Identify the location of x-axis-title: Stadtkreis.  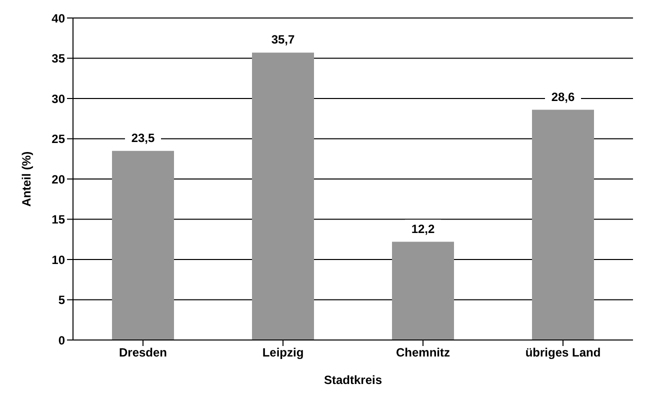
(353, 380).